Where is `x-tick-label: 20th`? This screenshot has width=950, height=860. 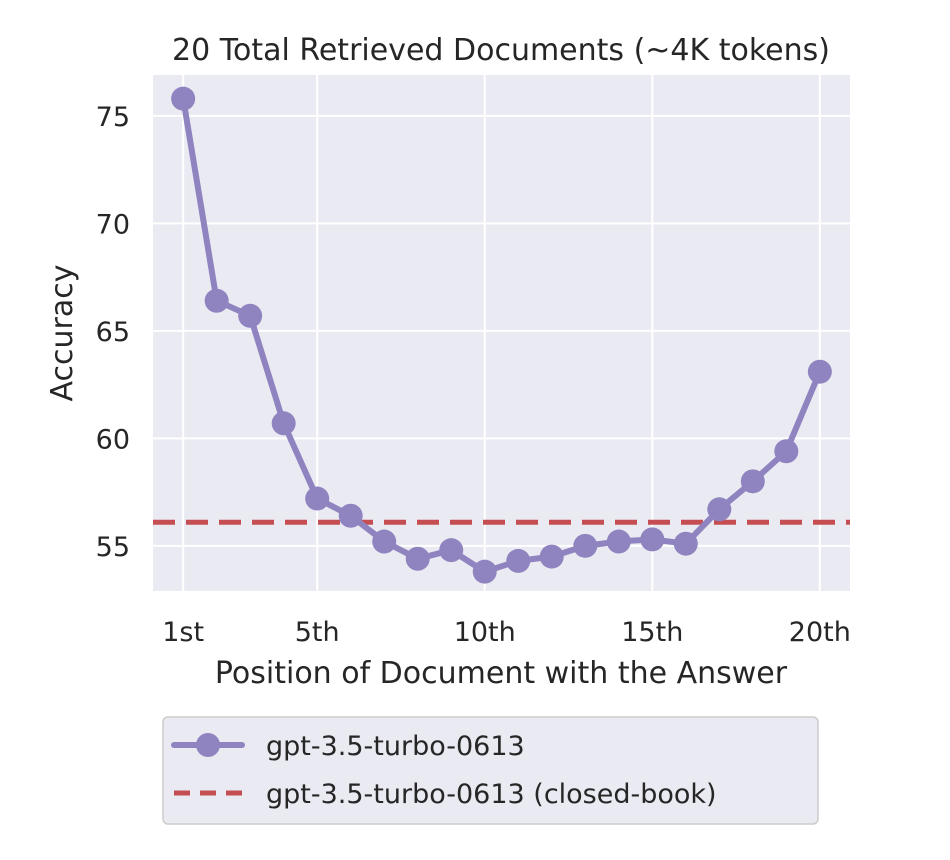
x-tick-label: 20th is located at coordinates (820, 632).